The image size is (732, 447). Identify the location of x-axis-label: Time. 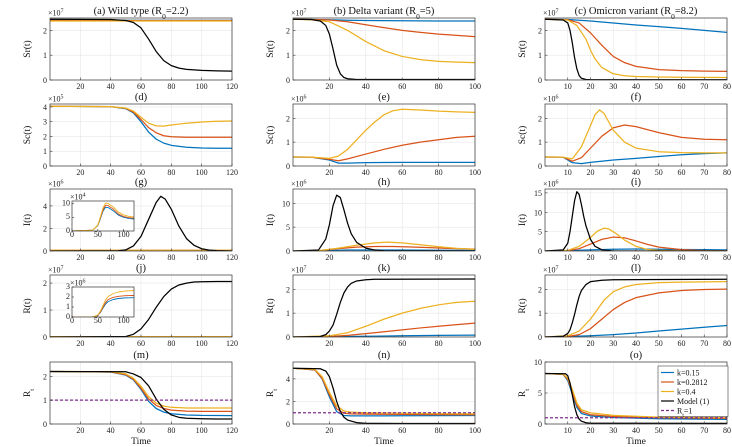
(141, 442).